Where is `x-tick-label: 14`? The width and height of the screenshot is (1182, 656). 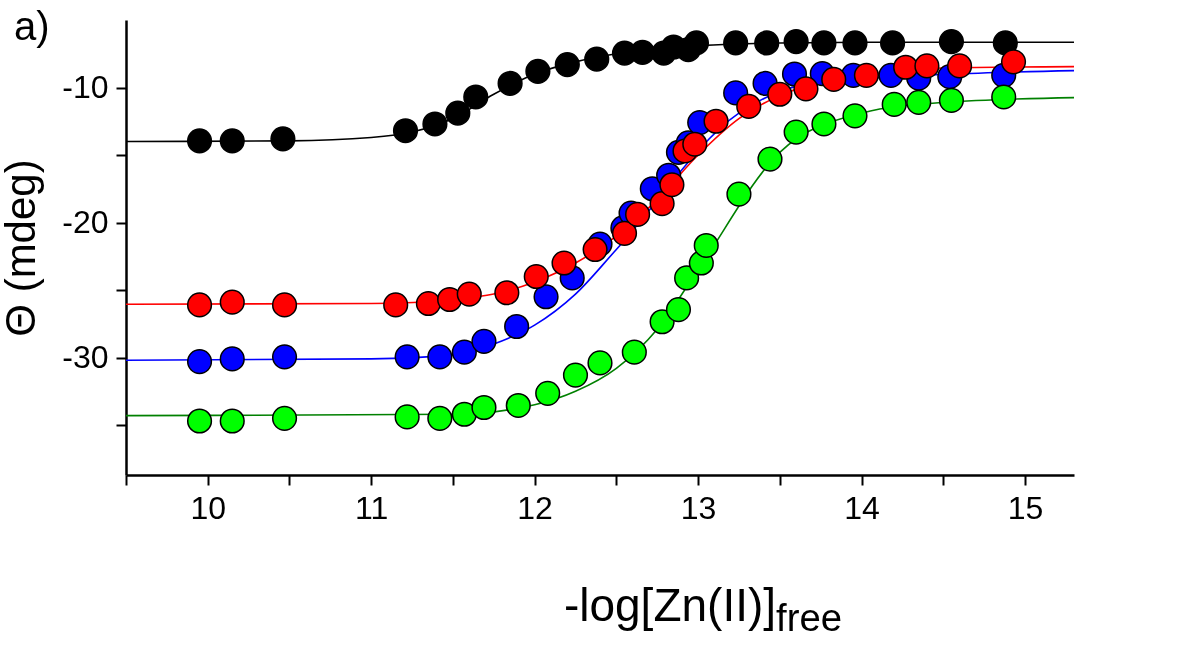
x-tick-label: 14 is located at coordinates (862, 507).